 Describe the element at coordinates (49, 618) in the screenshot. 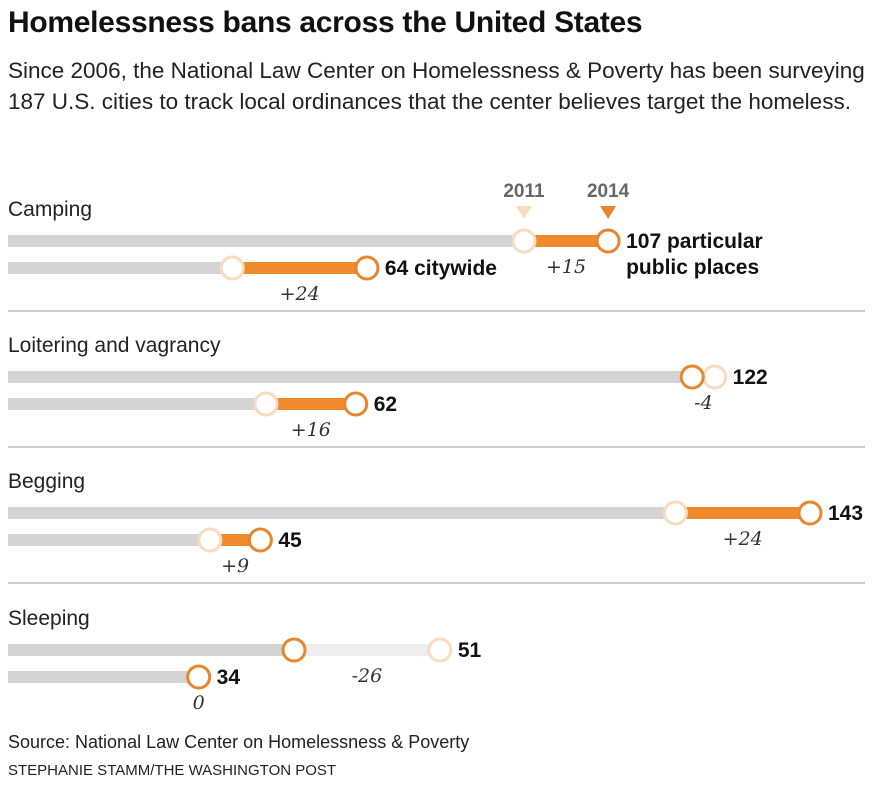

I see `category-label: Sleeping` at that location.